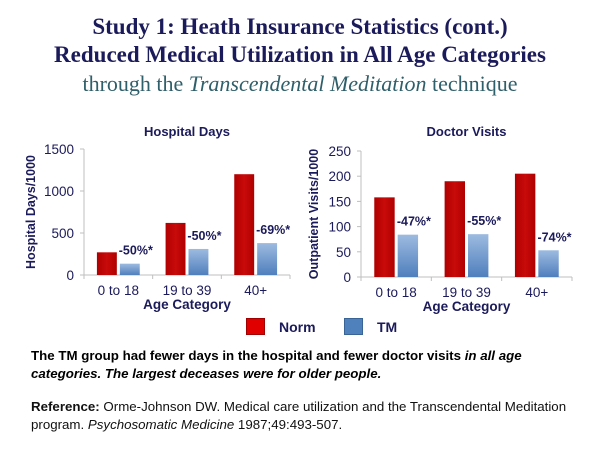 The width and height of the screenshot is (600, 450). I want to click on bar-annotation: -69%*, so click(273, 230).